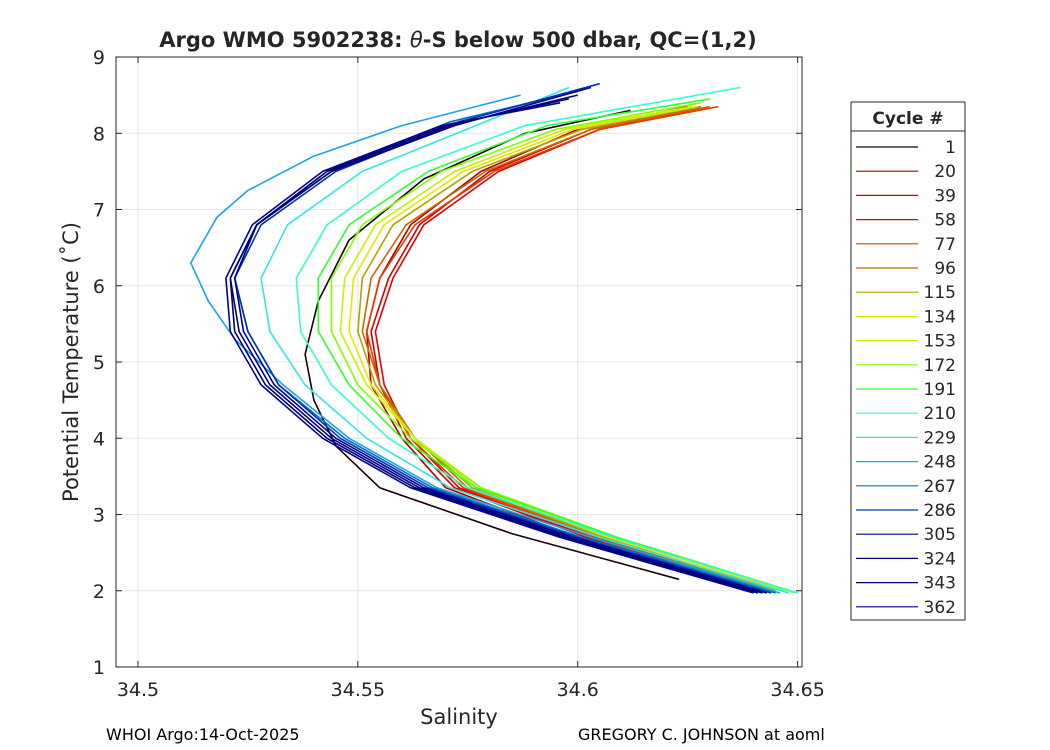 The image size is (1050, 750). I want to click on legend-label-1: 1, so click(950, 148).